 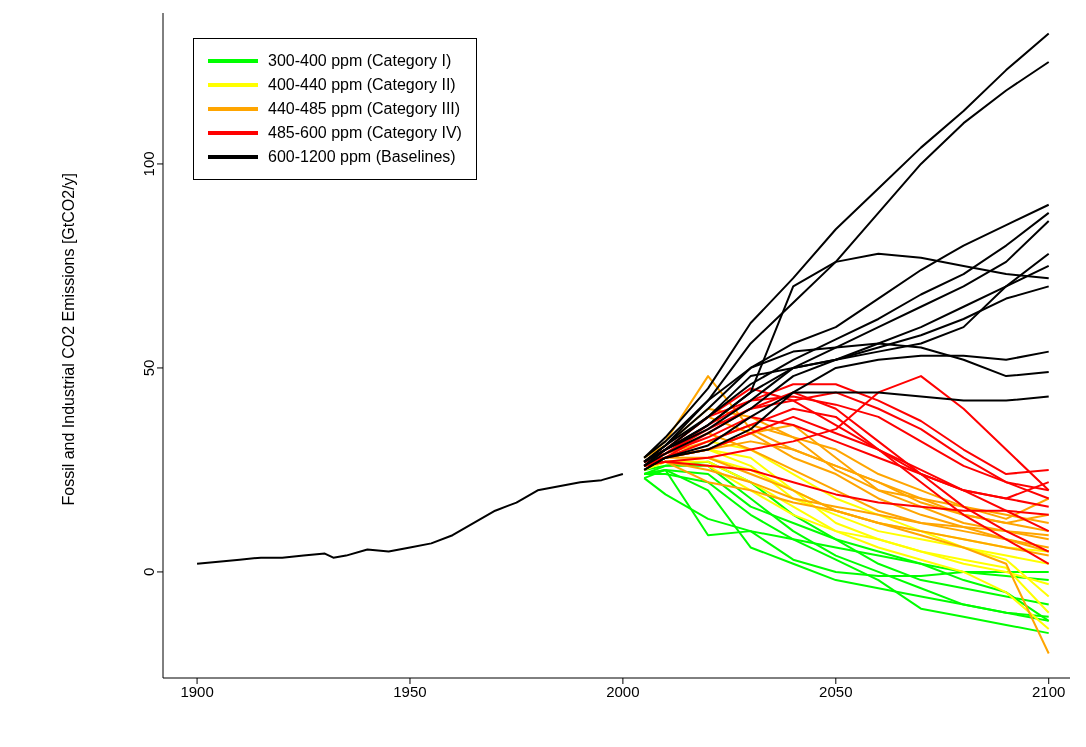 I want to click on x-tick-label: 2100, so click(x=1049, y=691).